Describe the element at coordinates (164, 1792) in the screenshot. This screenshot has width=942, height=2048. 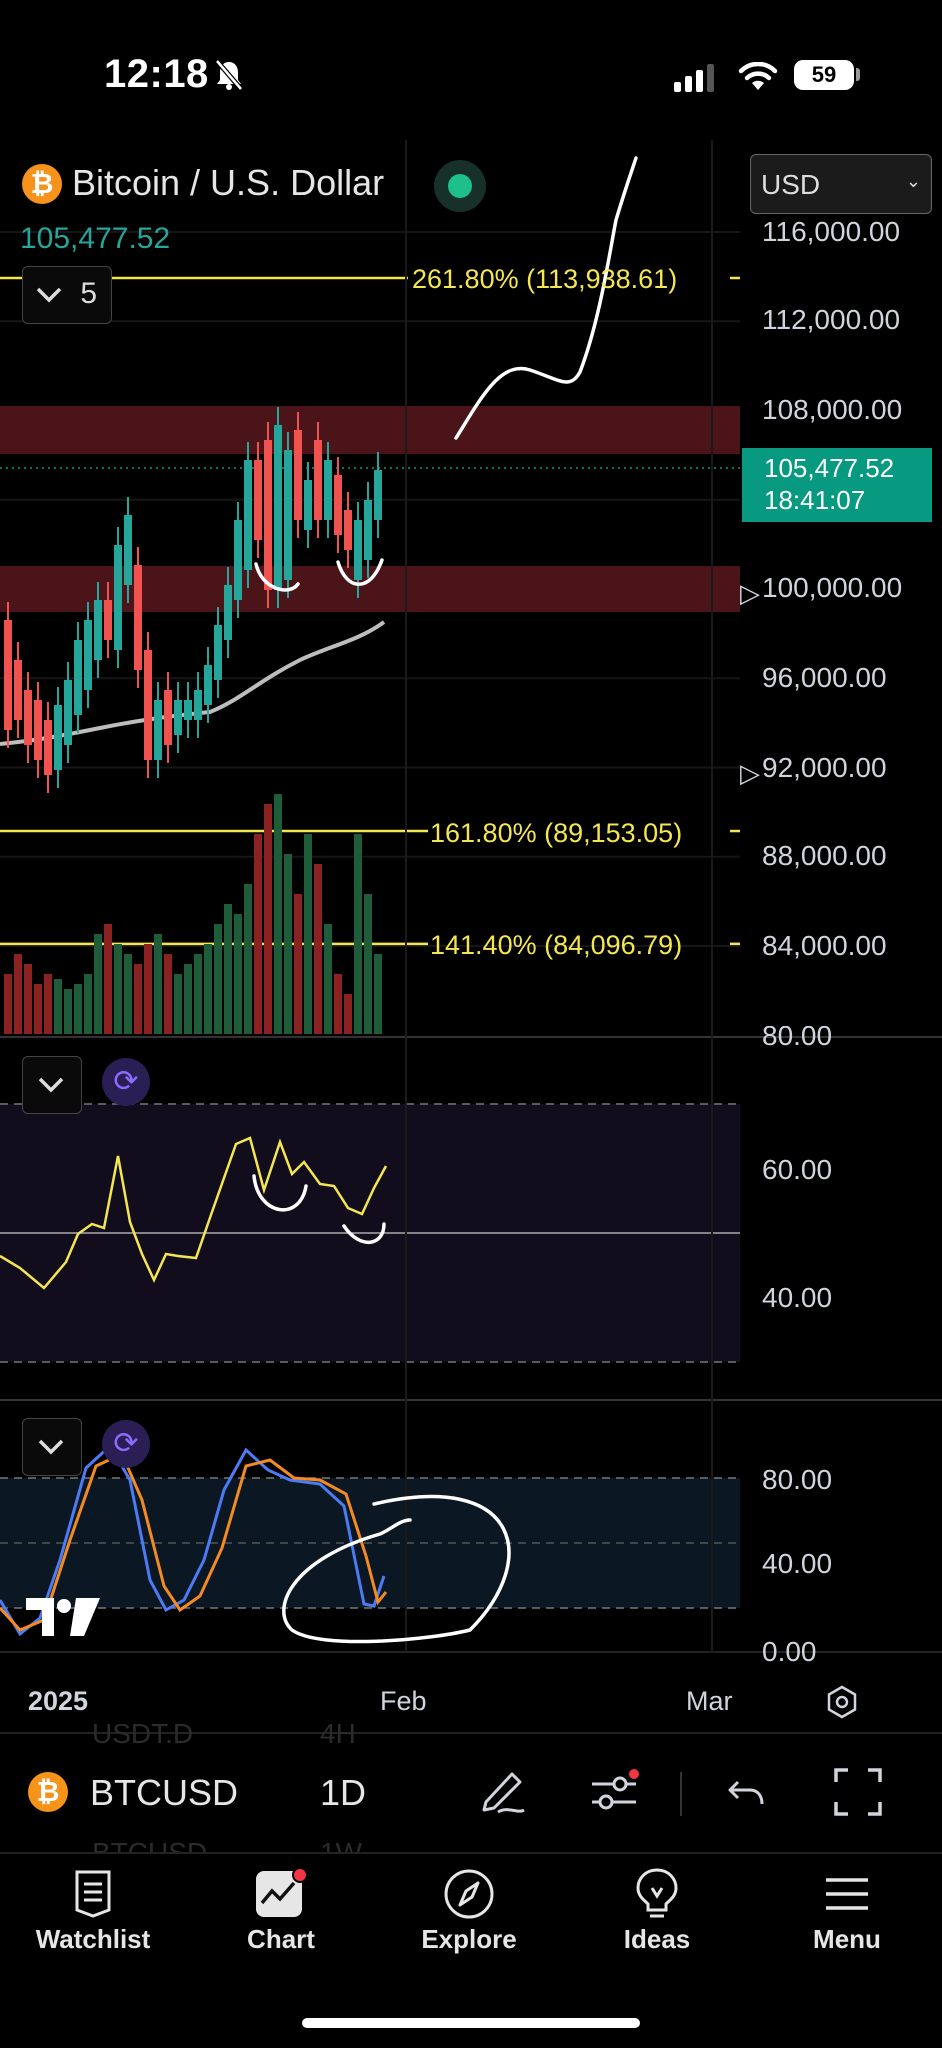
I see `toolbar-symbol: BTCUSD` at that location.